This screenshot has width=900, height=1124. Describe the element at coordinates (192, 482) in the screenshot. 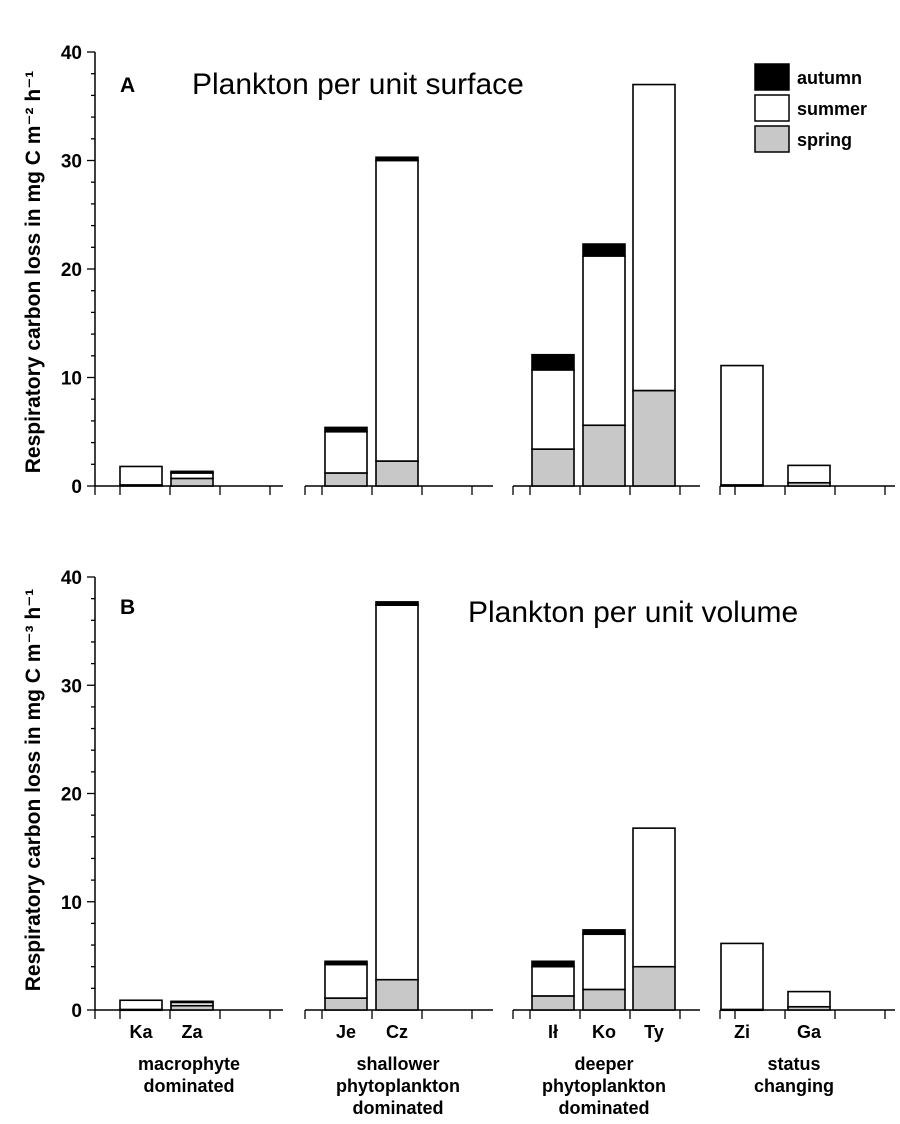

I see `bar-spring-Za` at that location.